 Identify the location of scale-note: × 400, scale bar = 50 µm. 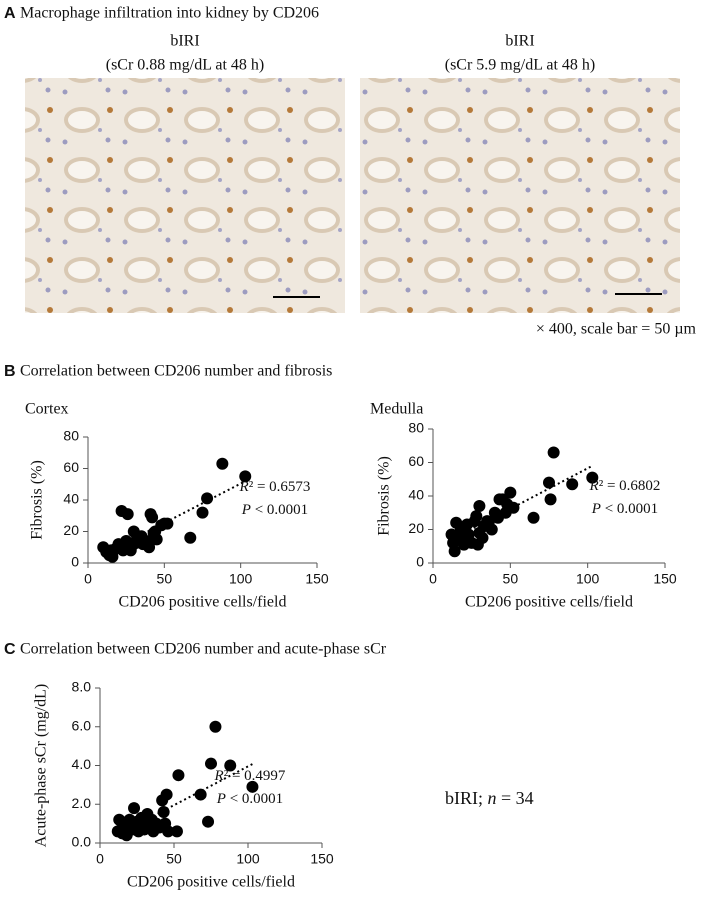
(616, 329).